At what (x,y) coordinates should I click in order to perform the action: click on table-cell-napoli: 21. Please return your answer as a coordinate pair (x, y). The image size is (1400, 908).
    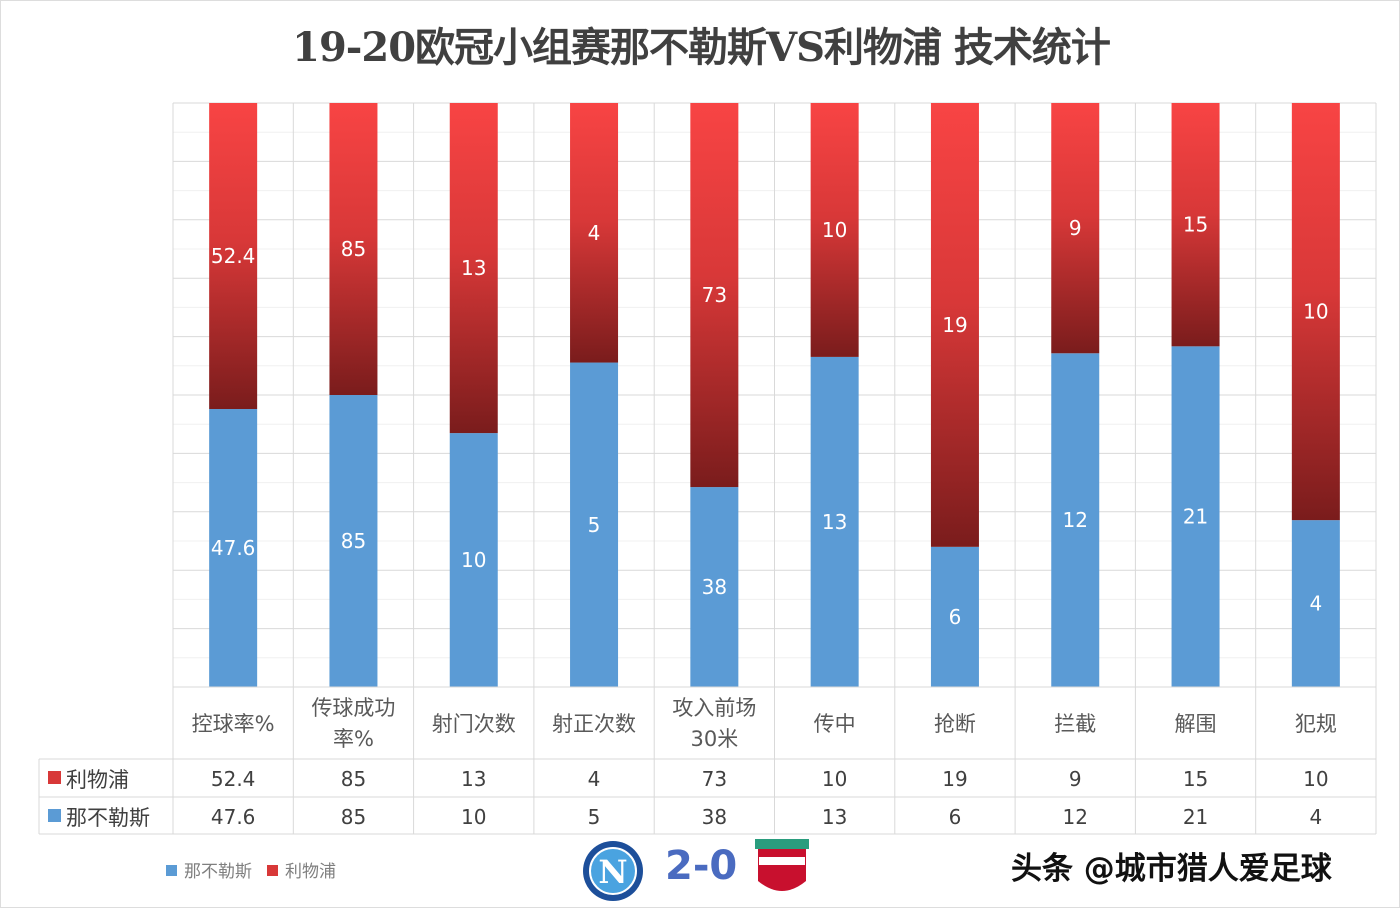
    Looking at the image, I should click on (1195, 817).